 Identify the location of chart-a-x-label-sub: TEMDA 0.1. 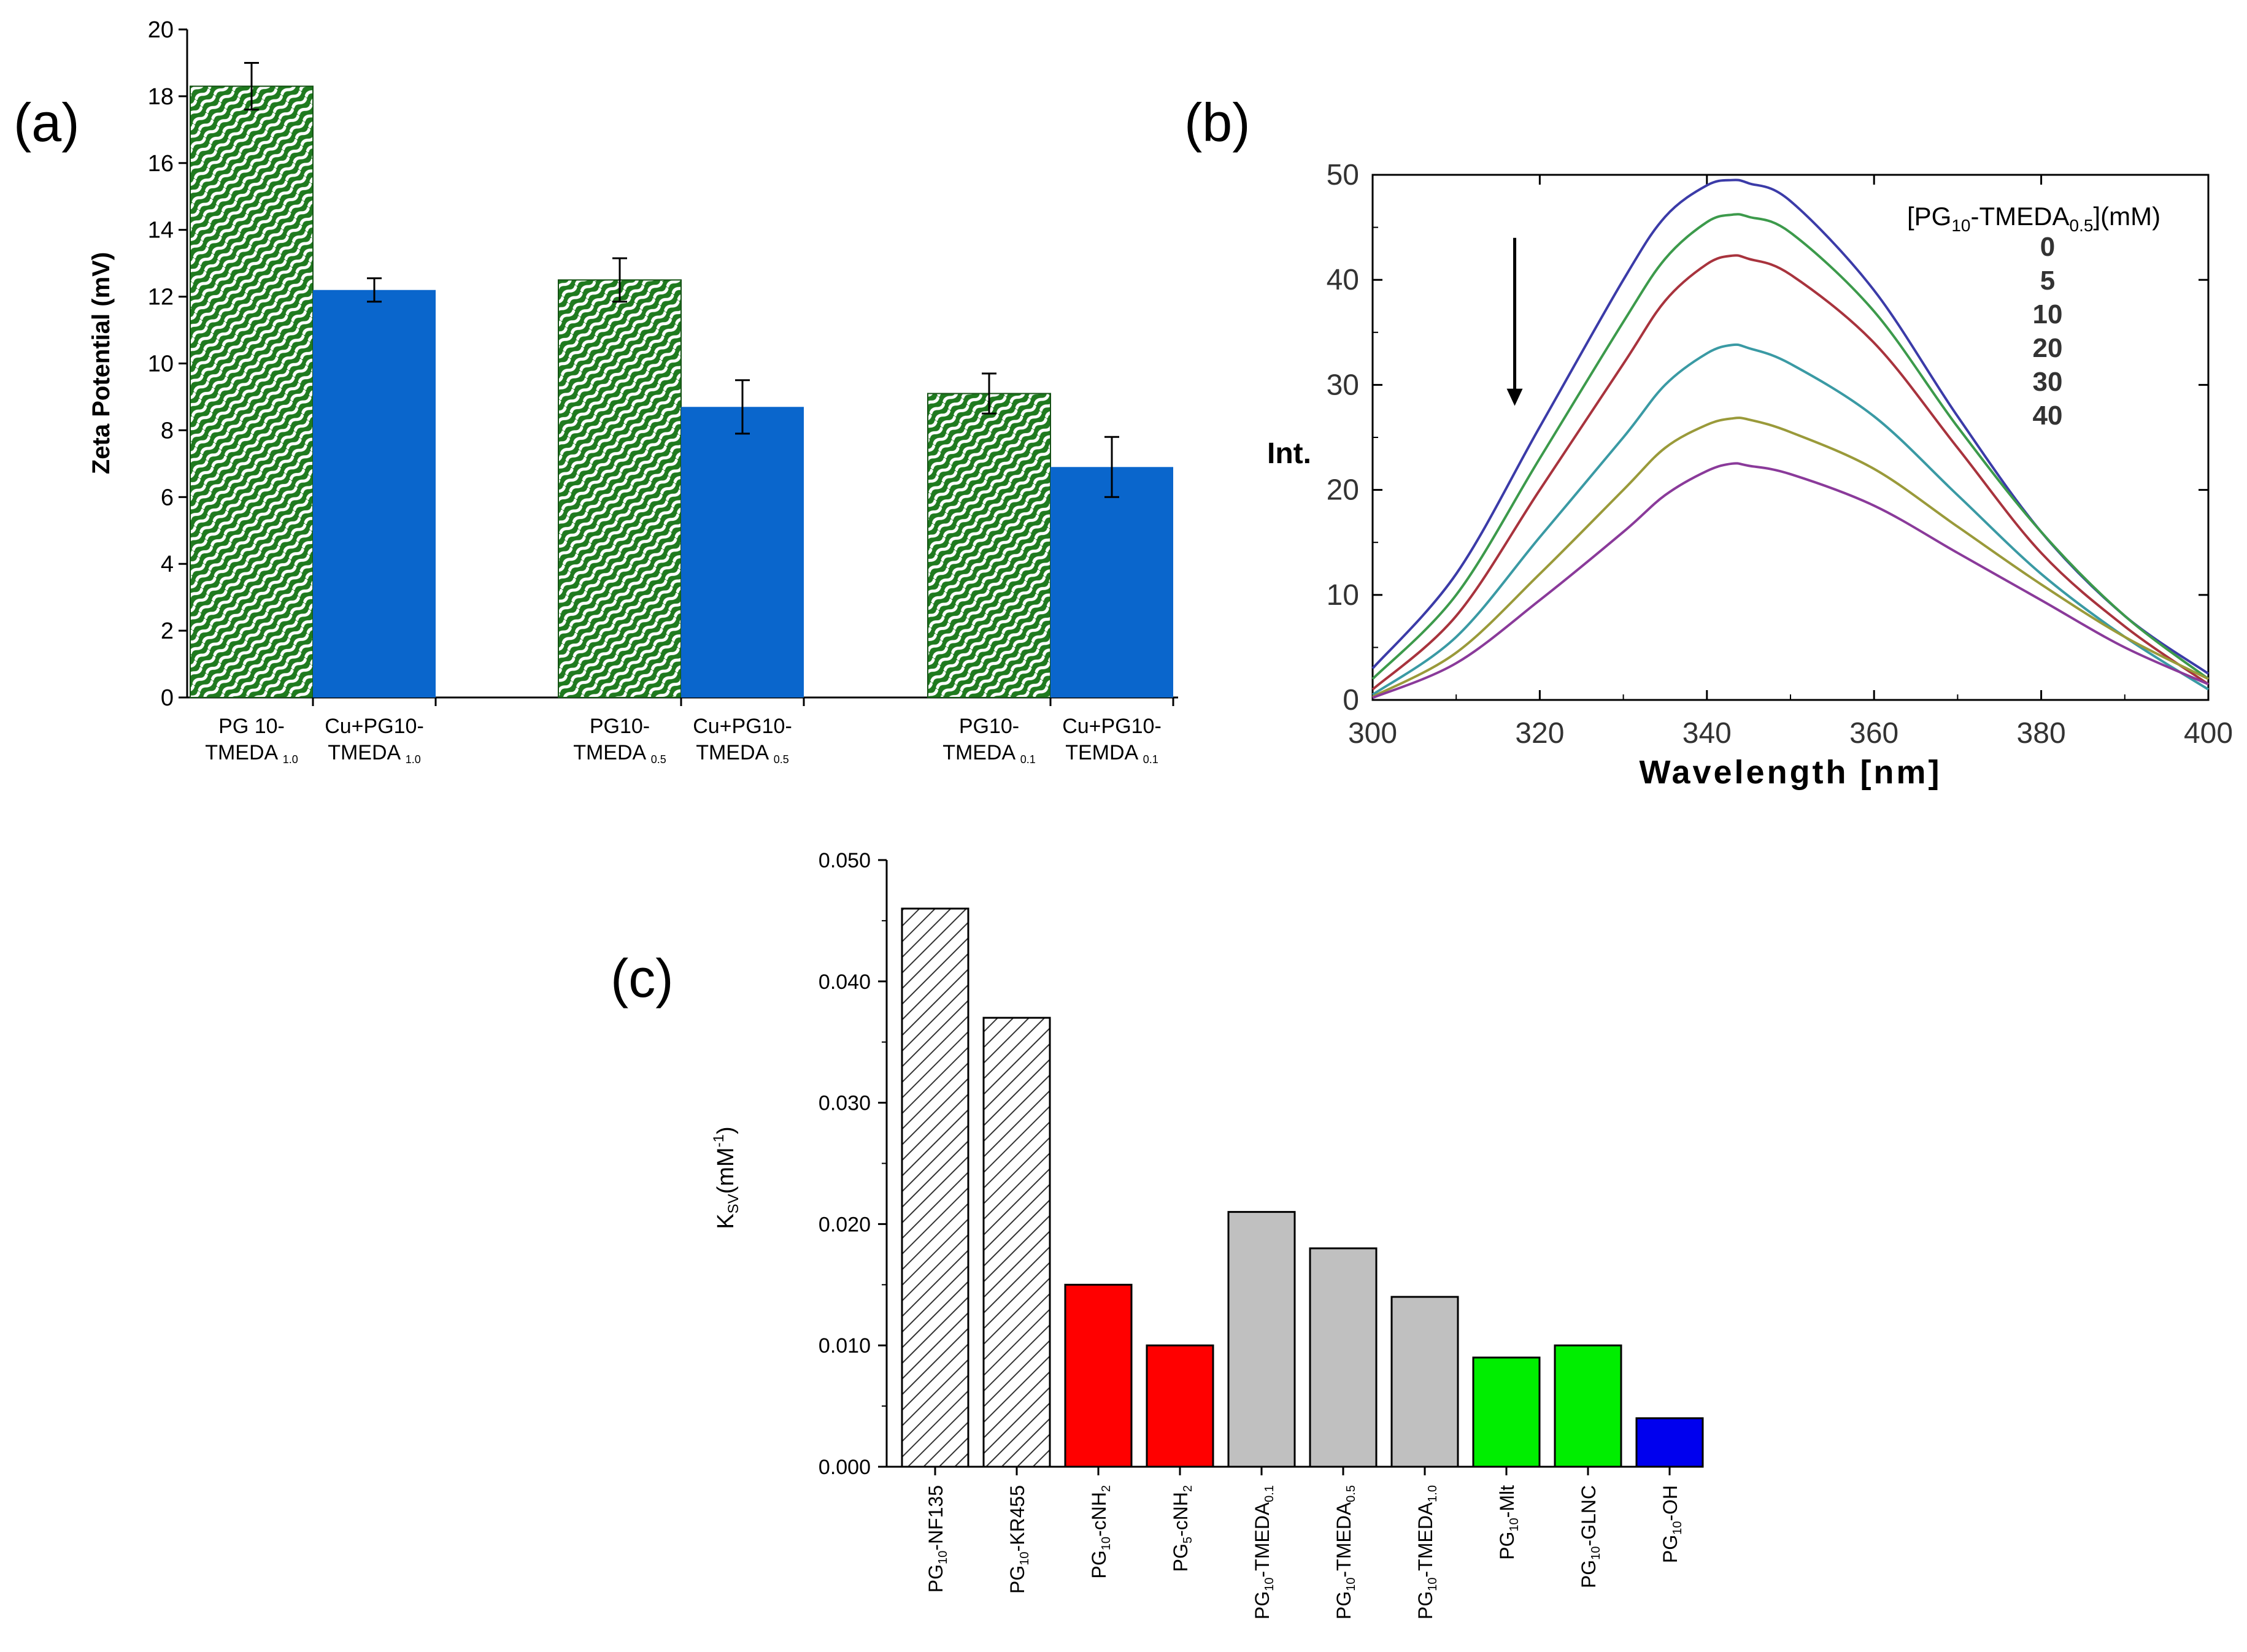
(1111, 753).